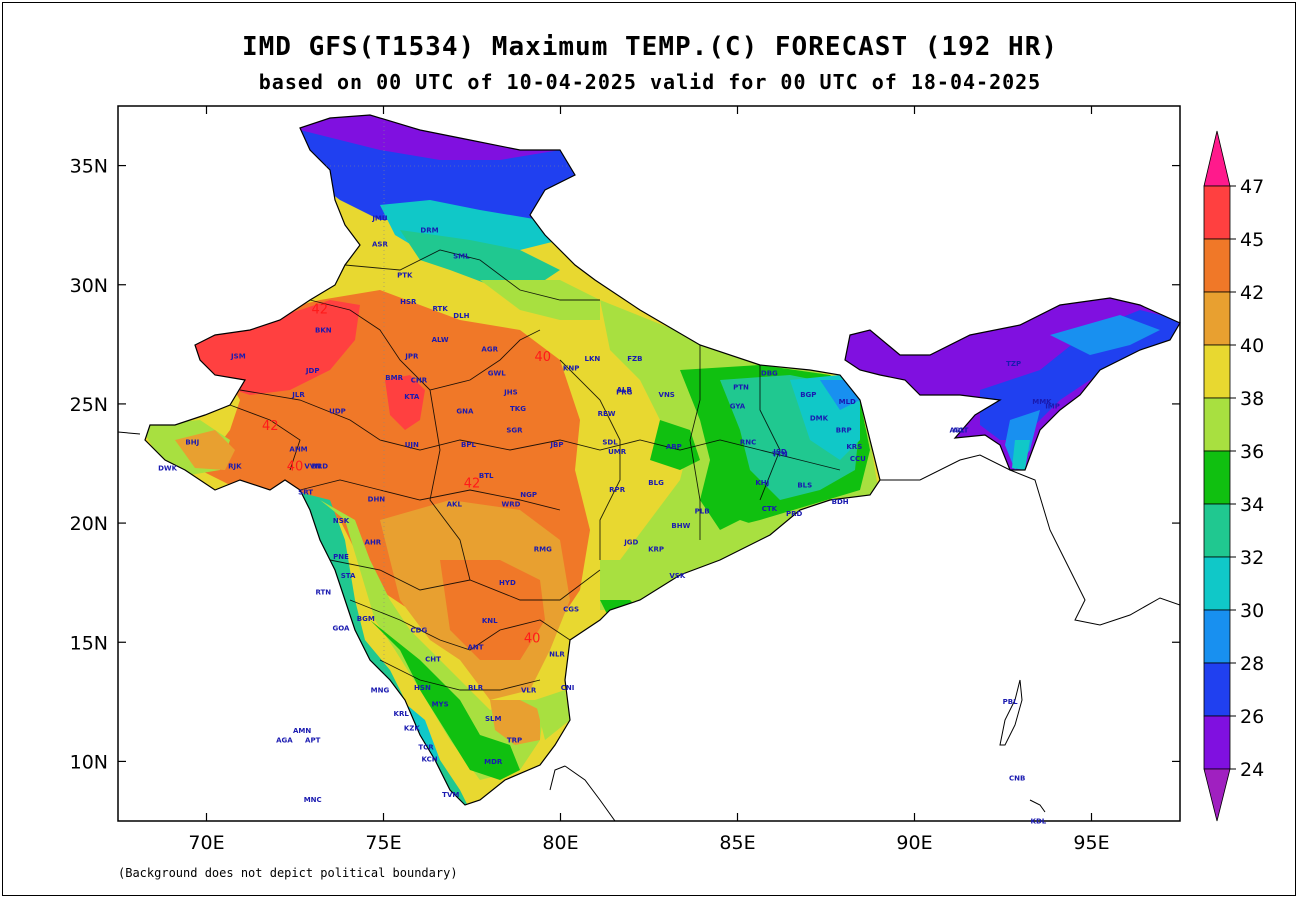 The image size is (1300, 900). I want to click on station-label: NGP, so click(528, 495).